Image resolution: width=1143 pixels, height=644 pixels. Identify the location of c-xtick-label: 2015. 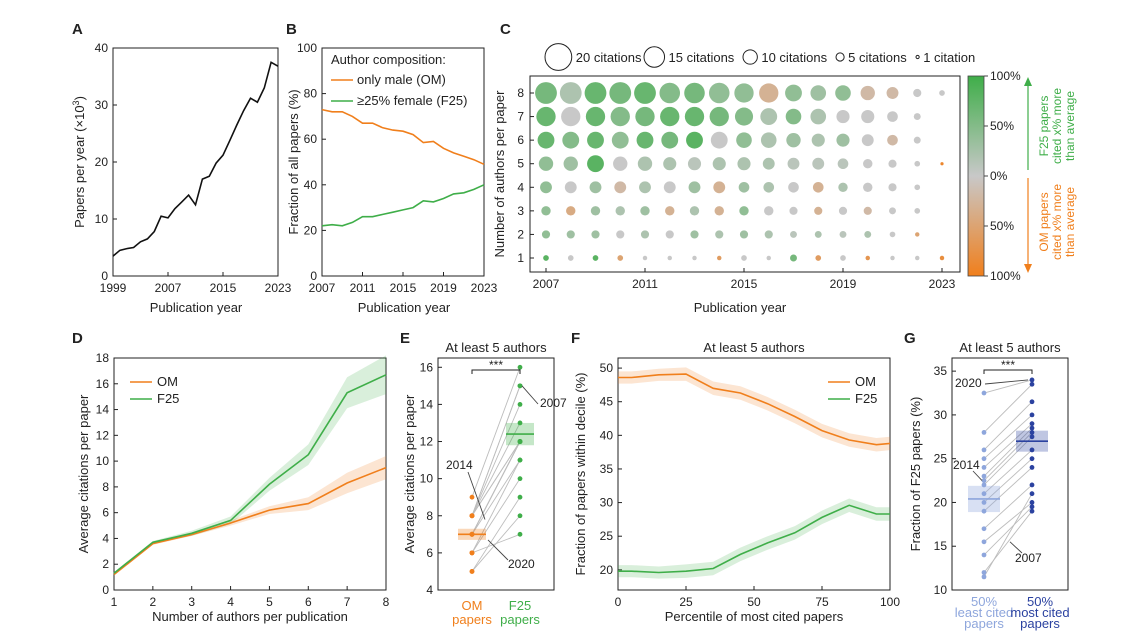
(744, 284).